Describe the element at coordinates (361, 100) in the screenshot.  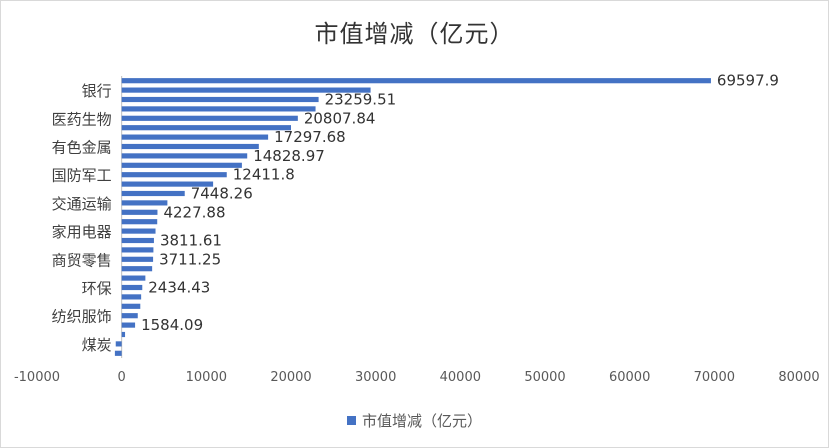
I see `bar-data-label: 23259.51` at that location.